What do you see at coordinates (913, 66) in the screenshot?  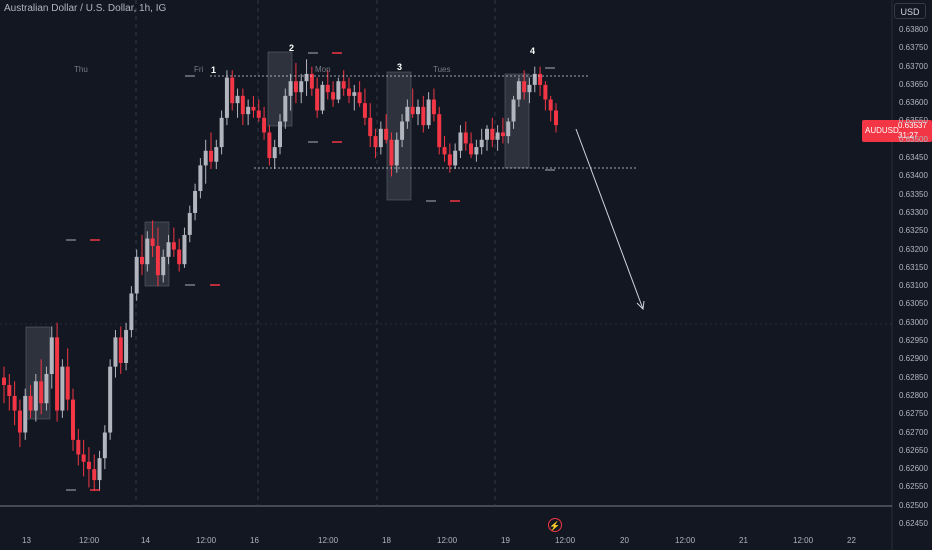 I see `y-tick-label: 0.63700` at bounding box center [913, 66].